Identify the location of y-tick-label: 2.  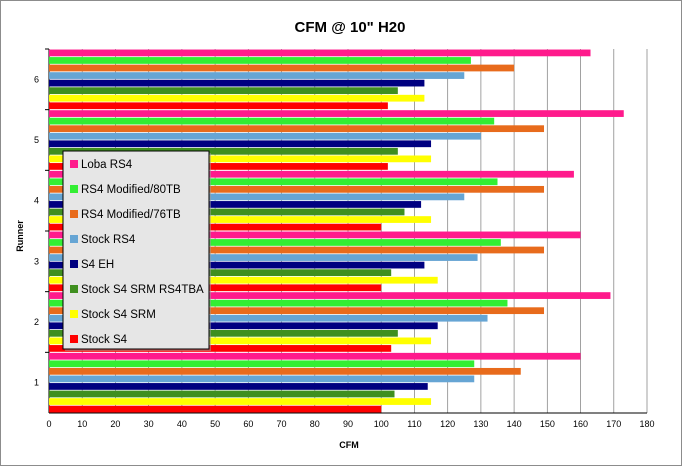
(36, 322).